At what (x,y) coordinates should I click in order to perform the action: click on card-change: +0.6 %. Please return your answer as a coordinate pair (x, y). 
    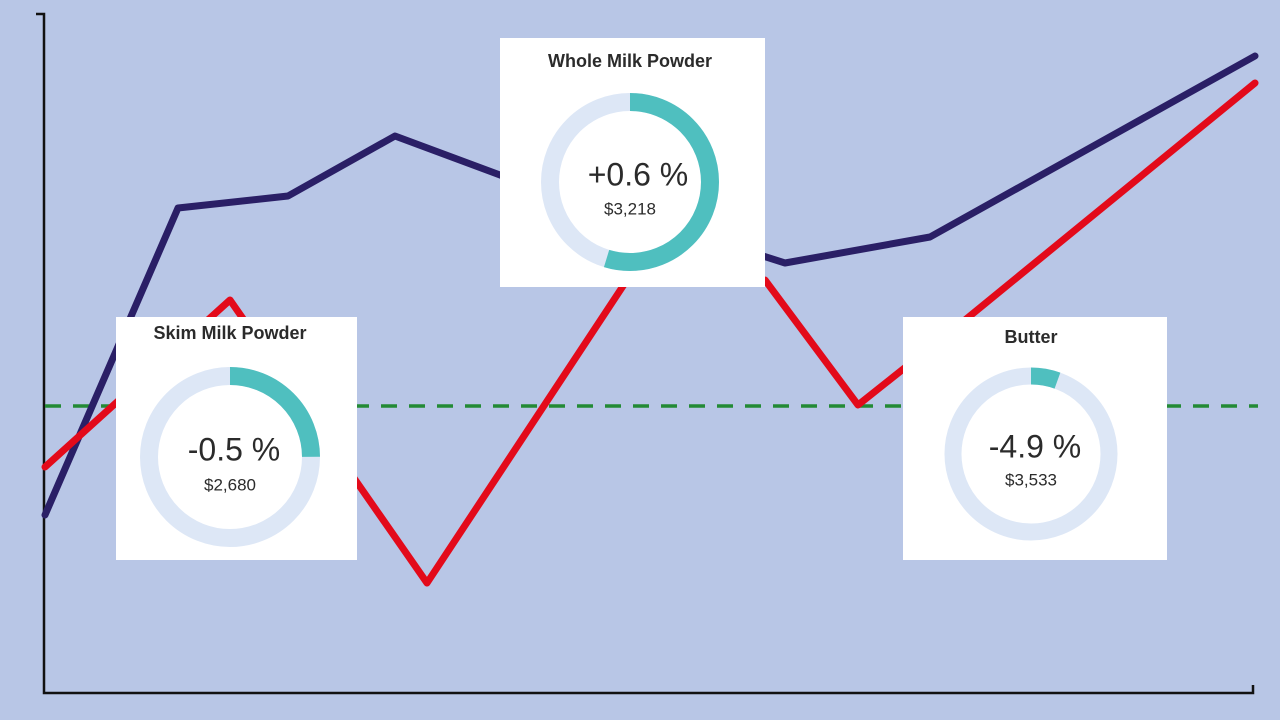
    Looking at the image, I should click on (638, 174).